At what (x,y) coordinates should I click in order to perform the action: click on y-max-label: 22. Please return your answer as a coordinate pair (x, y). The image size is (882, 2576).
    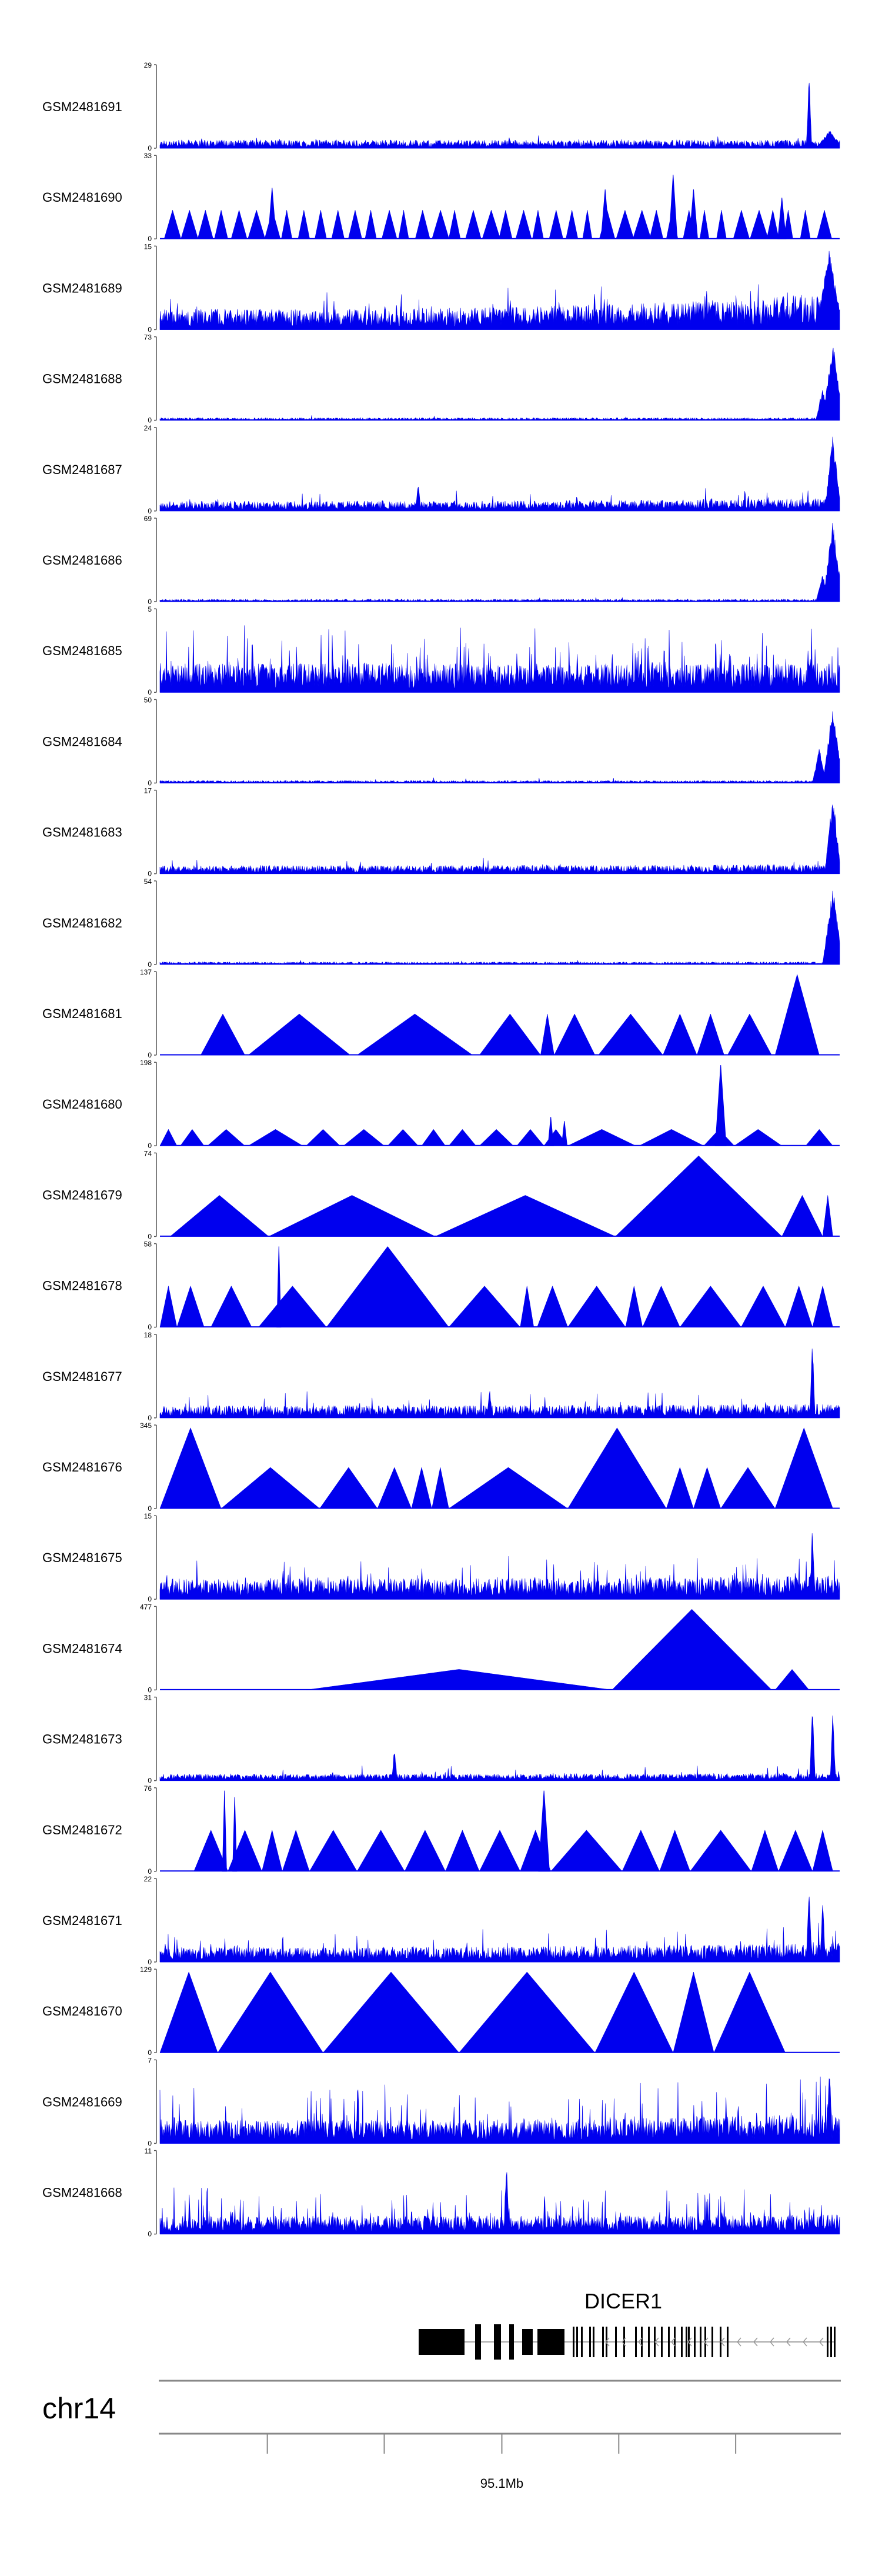
    Looking at the image, I should click on (148, 1879).